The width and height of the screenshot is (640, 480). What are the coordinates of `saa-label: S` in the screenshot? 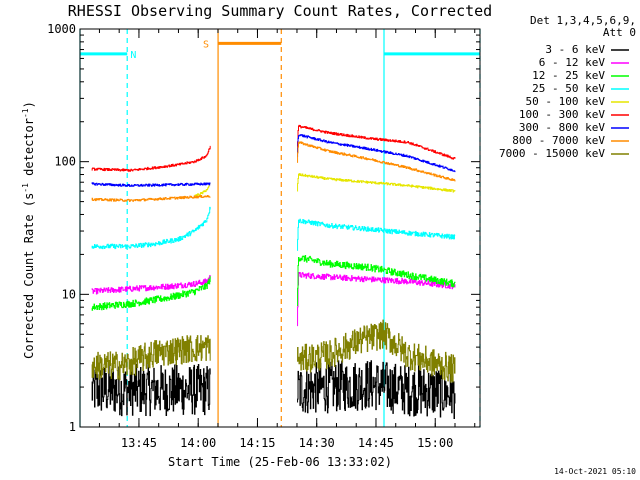 It's located at (206, 44).